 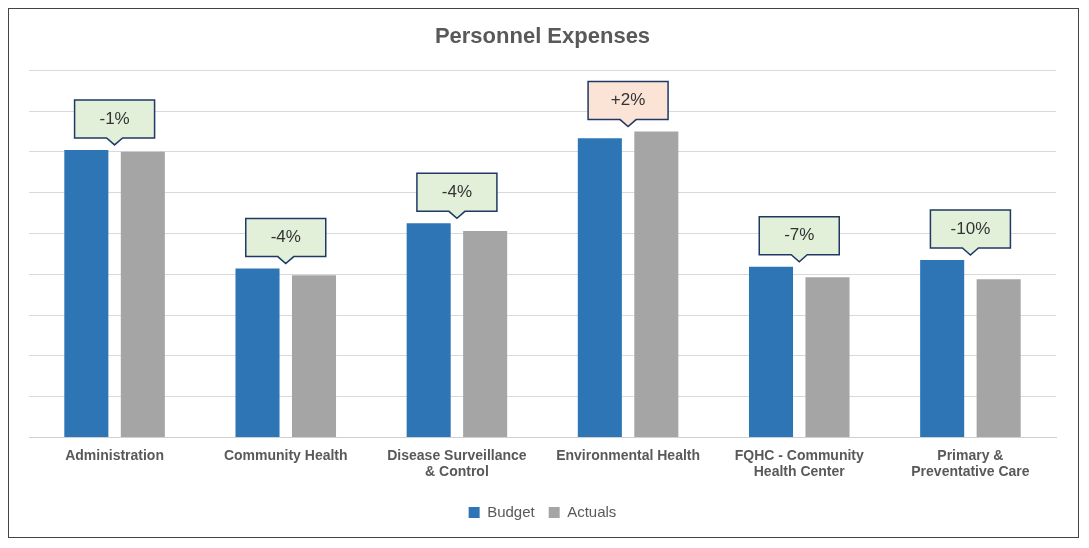 I want to click on text: +2%, so click(x=628, y=100).